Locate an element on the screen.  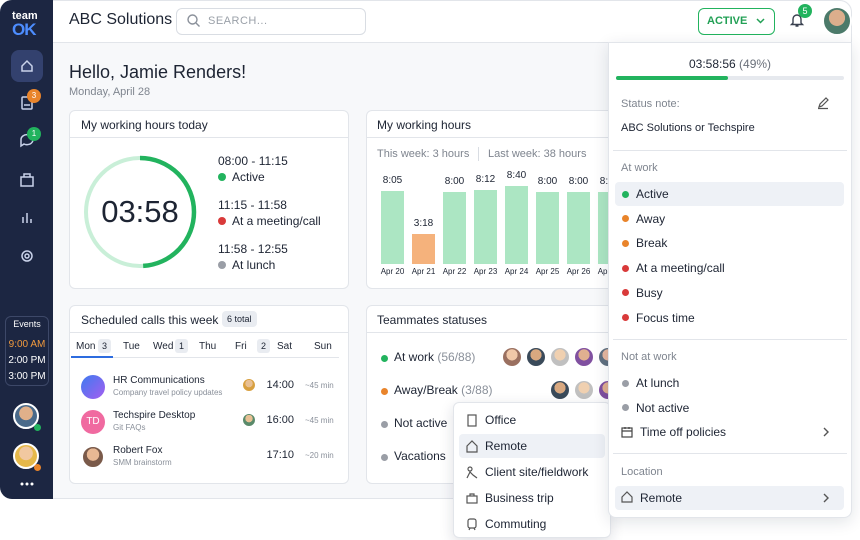
day-count: 1 is located at coordinates (181, 346).